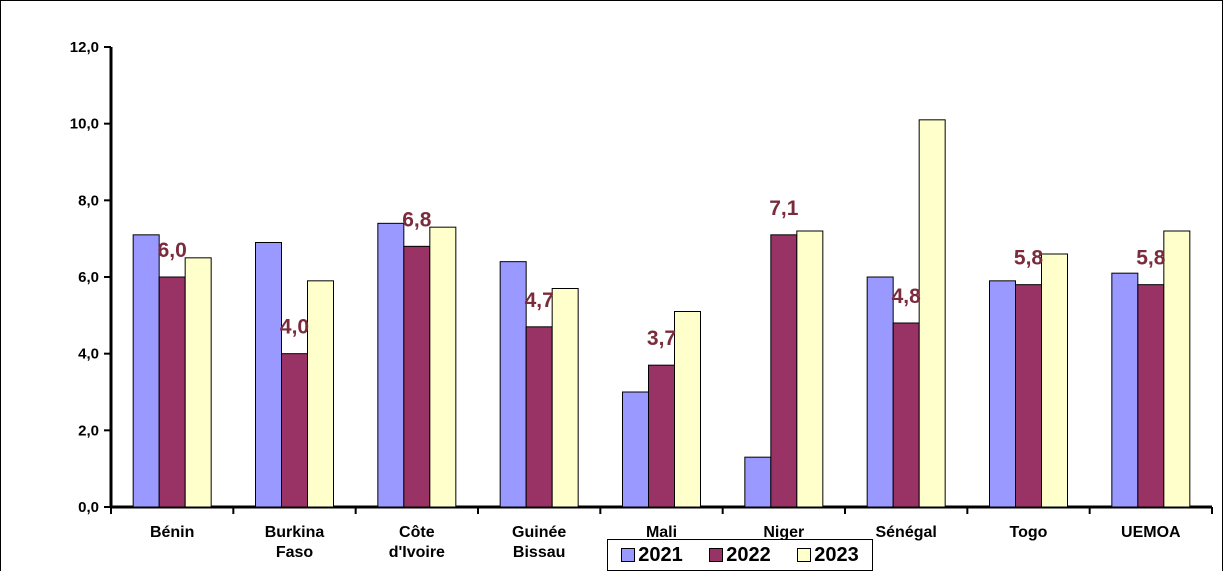 Image resolution: width=1223 pixels, height=571 pixels. Describe the element at coordinates (539, 552) in the screenshot. I see `category-label-line: Bissau` at that location.